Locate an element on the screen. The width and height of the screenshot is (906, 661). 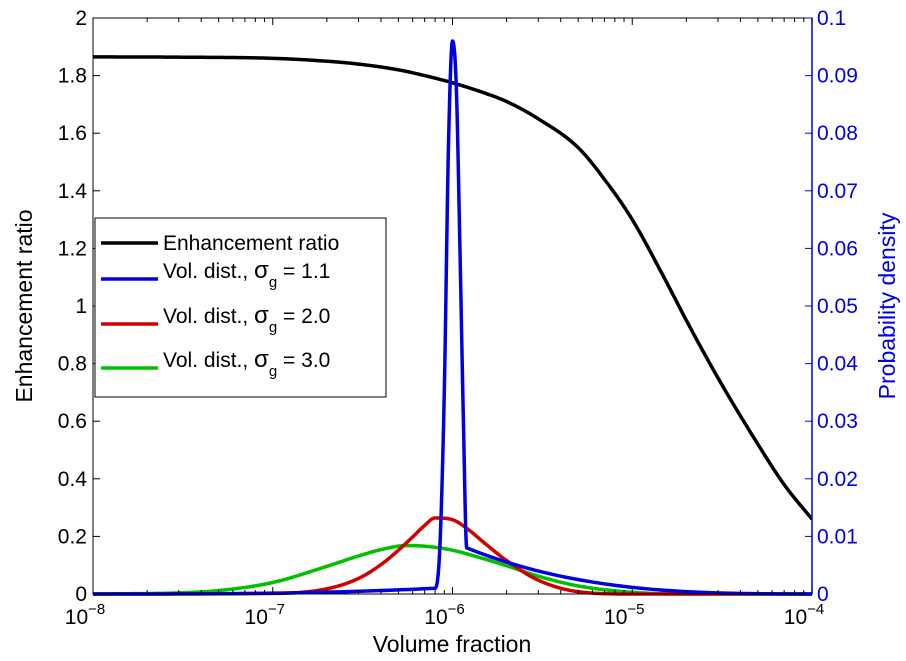
x-tick-label-3: 10⁻⁵ is located at coordinates (624, 615).